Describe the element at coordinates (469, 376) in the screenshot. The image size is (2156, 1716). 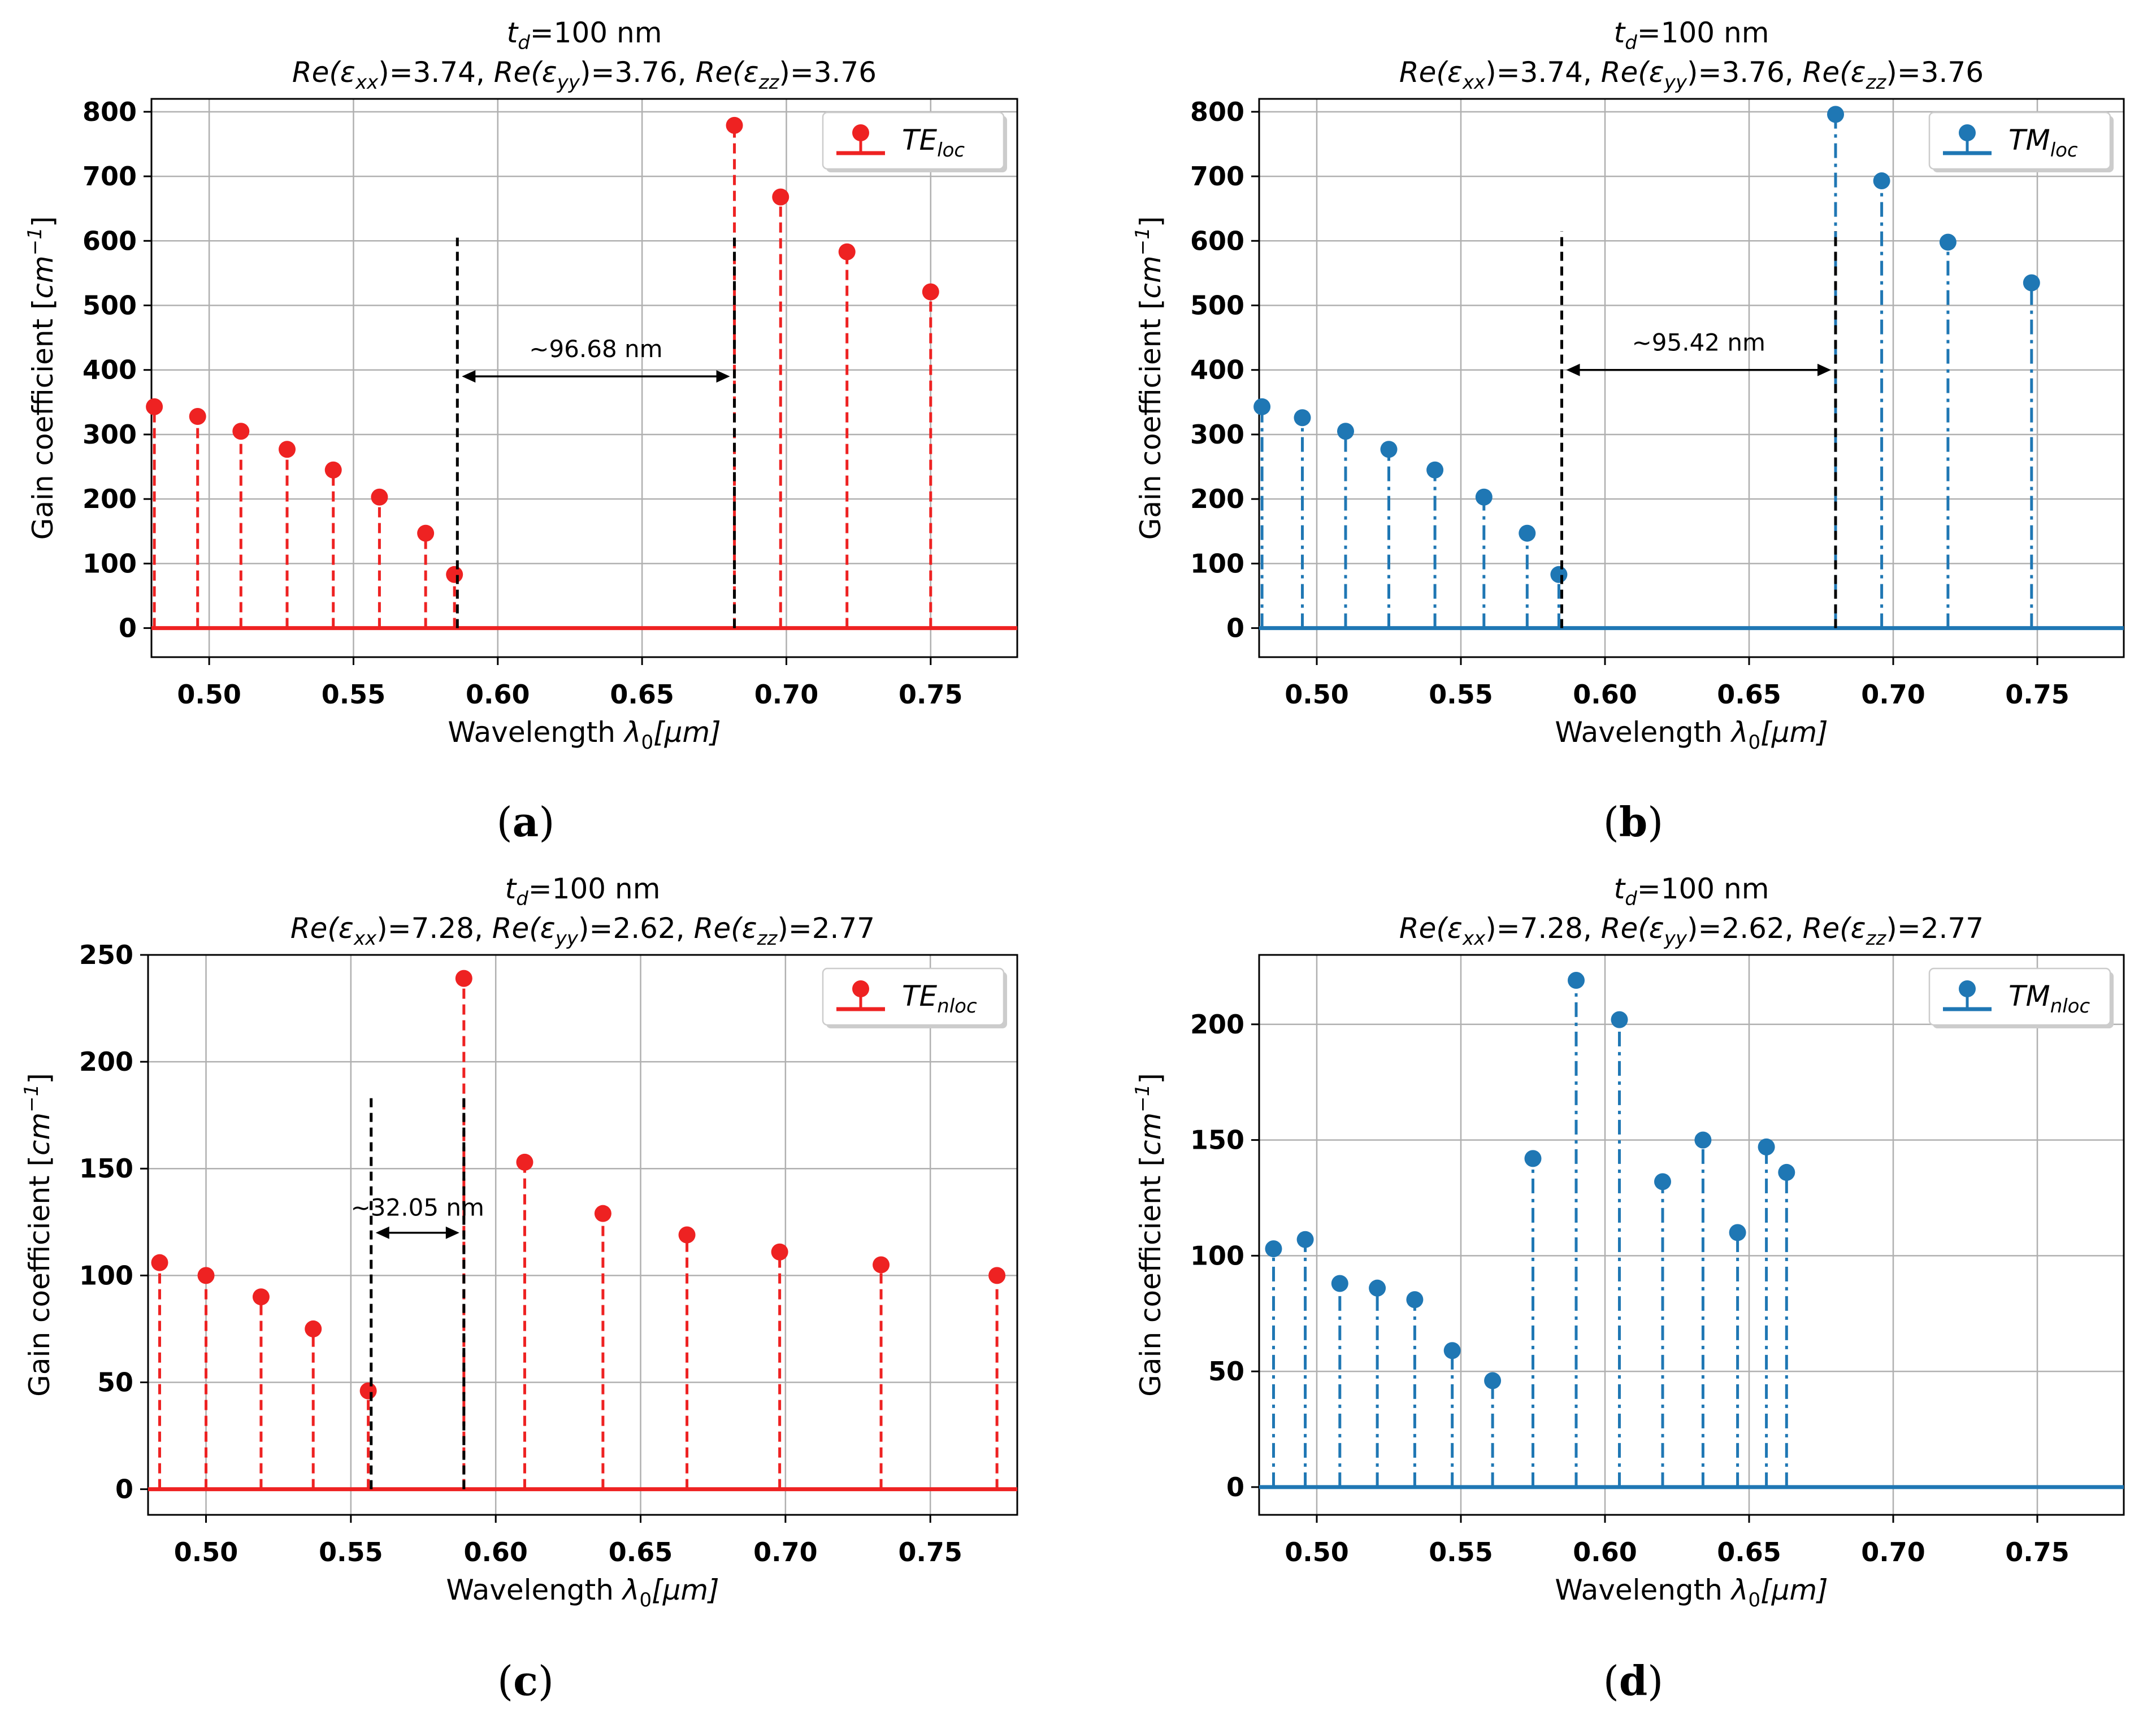
I see `arrow-head-left` at that location.